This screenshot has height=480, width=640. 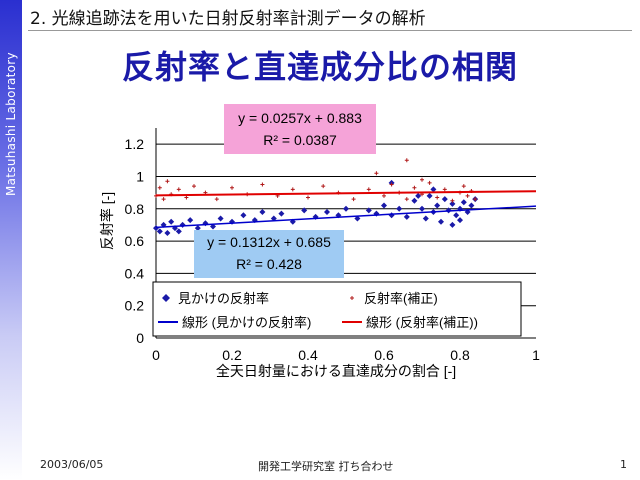 What do you see at coordinates (330, 30) in the screenshot?
I see `title-divider` at bounding box center [330, 30].